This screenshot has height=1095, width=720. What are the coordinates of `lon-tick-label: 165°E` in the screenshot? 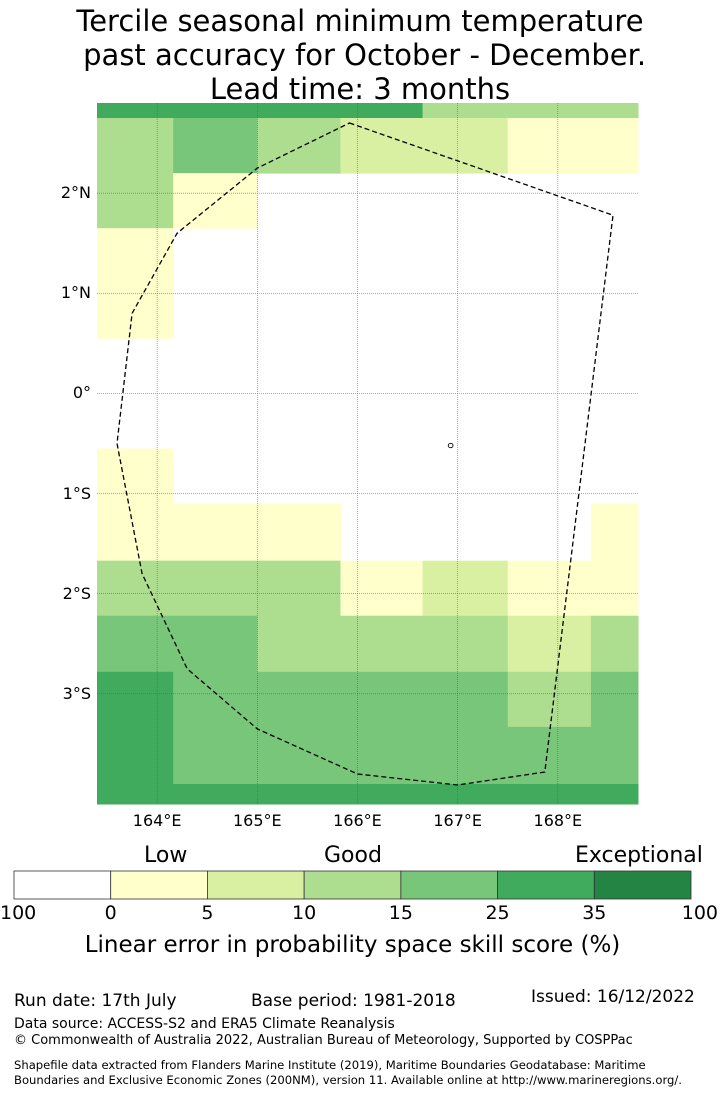 It's located at (257, 820).